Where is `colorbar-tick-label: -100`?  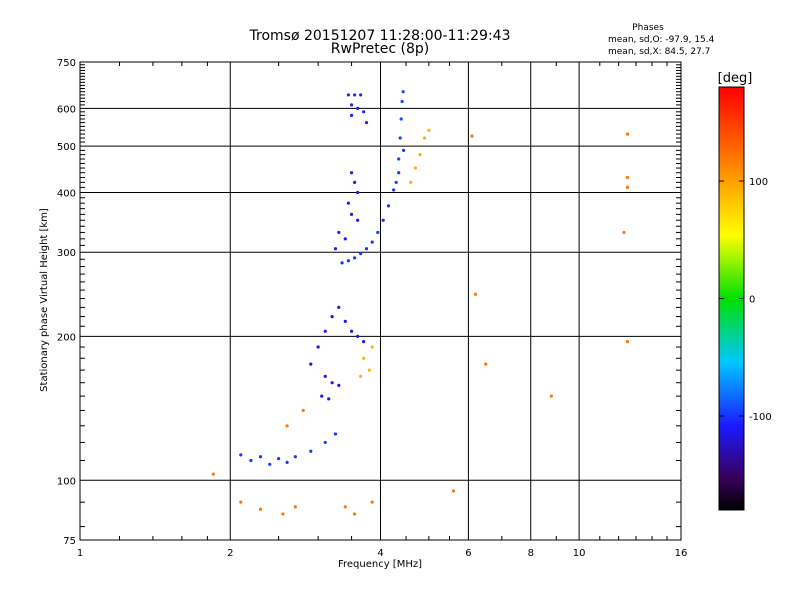 colorbar-tick-label: -100 is located at coordinates (760, 417).